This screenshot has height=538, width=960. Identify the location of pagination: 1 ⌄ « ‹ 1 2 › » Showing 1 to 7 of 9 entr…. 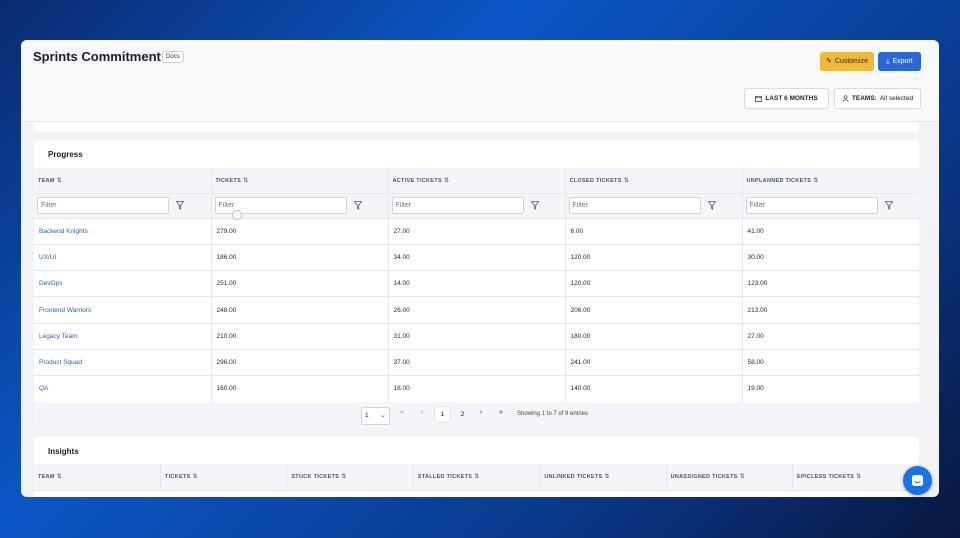
(476, 416).